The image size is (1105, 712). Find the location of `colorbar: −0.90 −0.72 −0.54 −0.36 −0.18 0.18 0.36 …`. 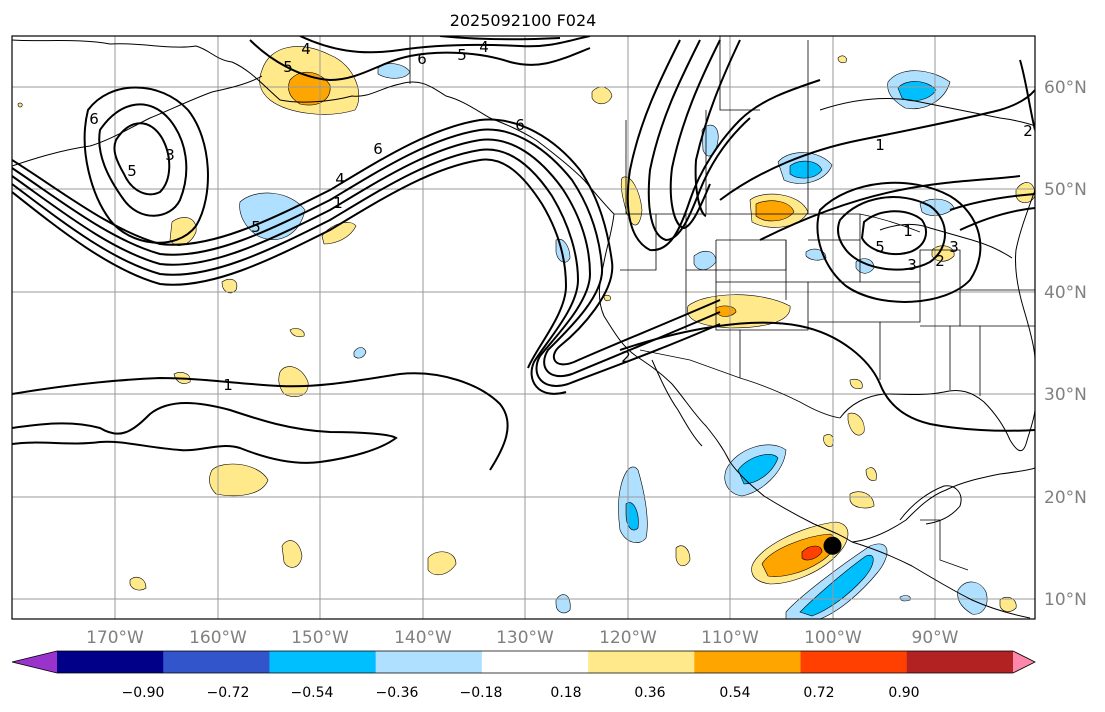

colorbar: −0.90 −0.72 −0.54 −0.36 −0.18 0.18 0.36 … is located at coordinates (523, 675).